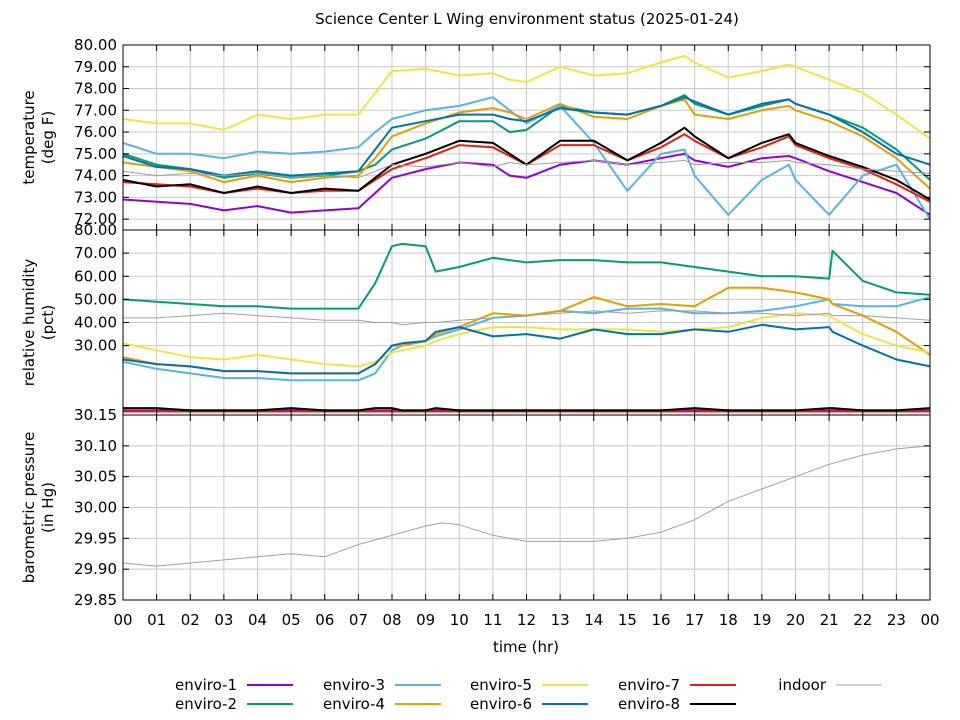 The image size is (960, 720). I want to click on legend-label: indoor, so click(802, 685).